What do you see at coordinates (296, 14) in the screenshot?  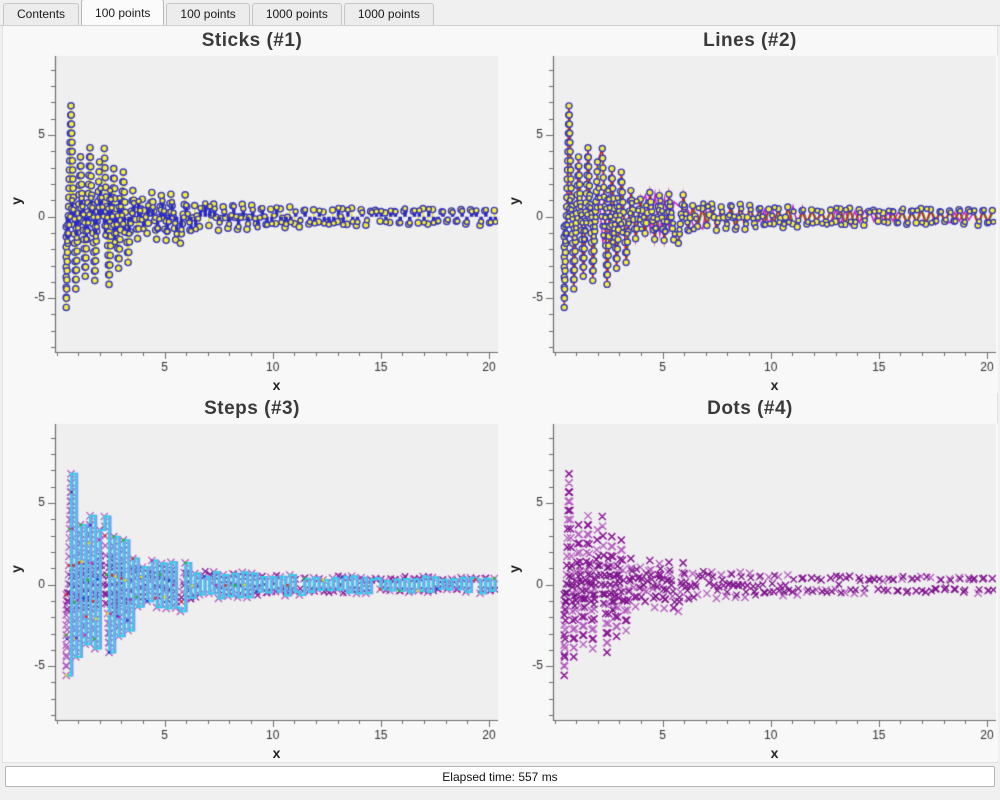 I see `tab-1000-points-1: 1000 points` at bounding box center [296, 14].